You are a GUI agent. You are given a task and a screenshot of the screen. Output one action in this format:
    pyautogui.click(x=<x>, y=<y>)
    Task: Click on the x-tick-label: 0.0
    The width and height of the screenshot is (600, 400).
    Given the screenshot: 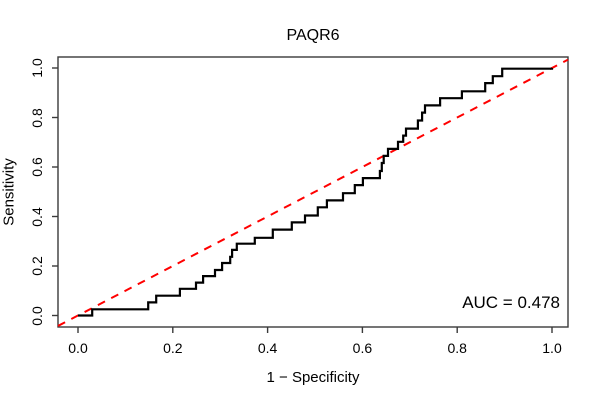 What is the action you would take?
    pyautogui.click(x=78, y=348)
    